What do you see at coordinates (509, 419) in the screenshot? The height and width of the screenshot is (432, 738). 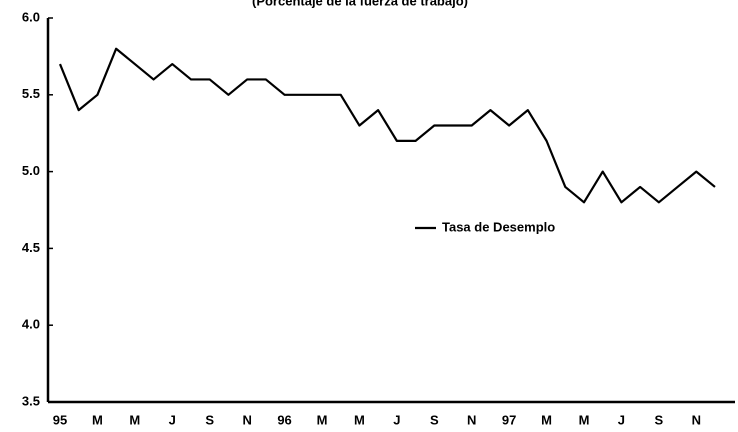 I see `x-tick-label: 97` at bounding box center [509, 419].